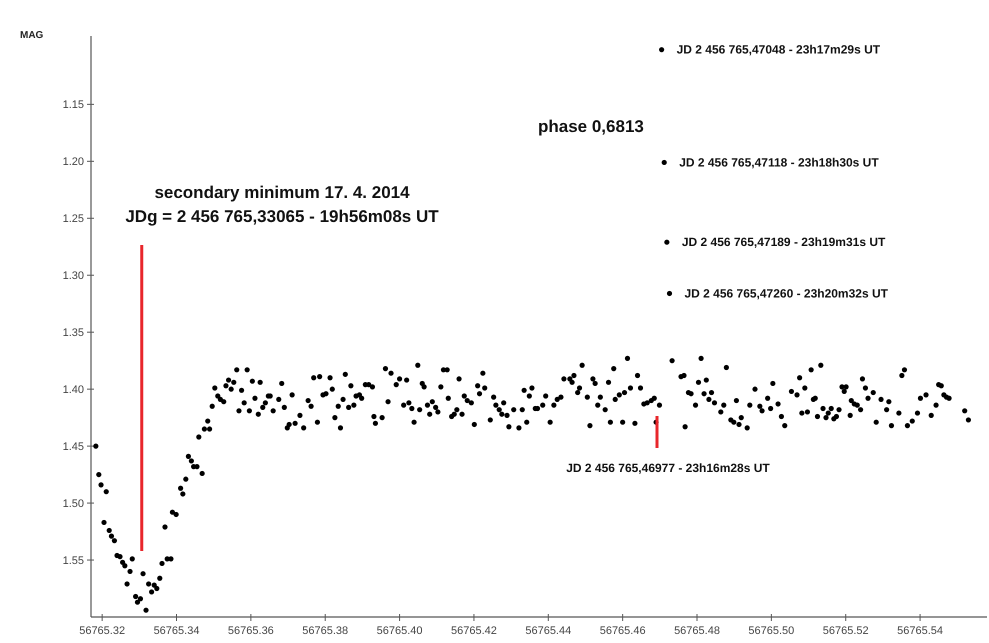  I want to click on x-tick-label: 56765.48, so click(697, 631).